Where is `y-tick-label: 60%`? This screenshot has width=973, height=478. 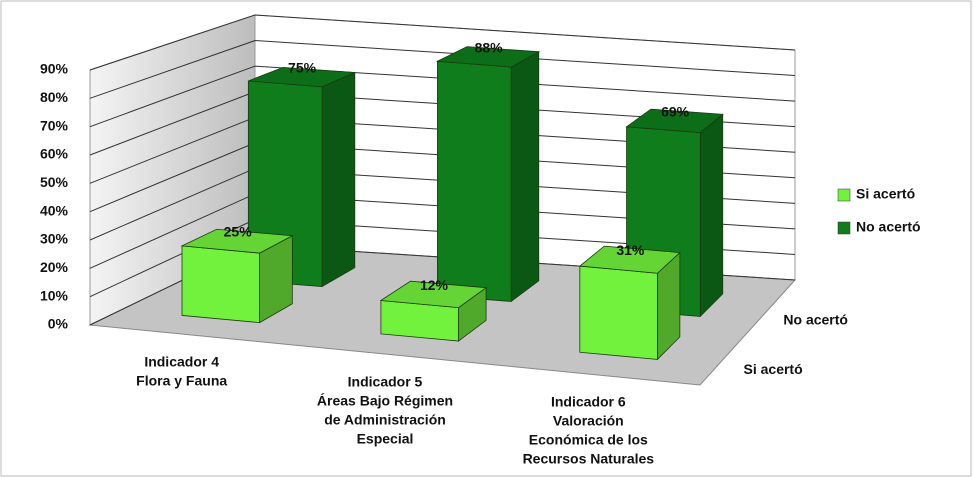 y-tick-label: 60% is located at coordinates (54, 154).